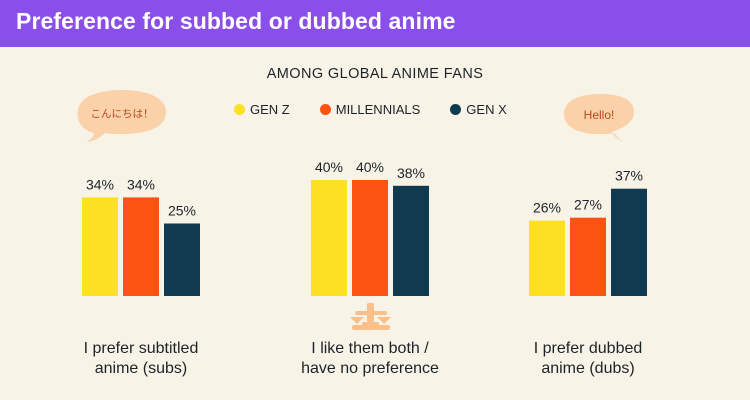 The width and height of the screenshot is (750, 400). I want to click on data-label-millennials: 40%, so click(370, 167).